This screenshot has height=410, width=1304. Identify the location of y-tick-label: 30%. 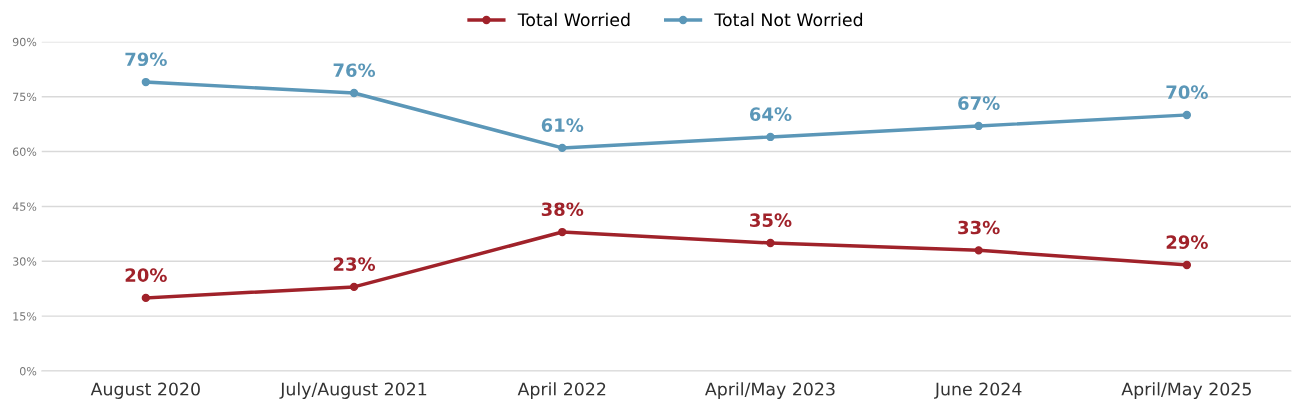
(25, 261).